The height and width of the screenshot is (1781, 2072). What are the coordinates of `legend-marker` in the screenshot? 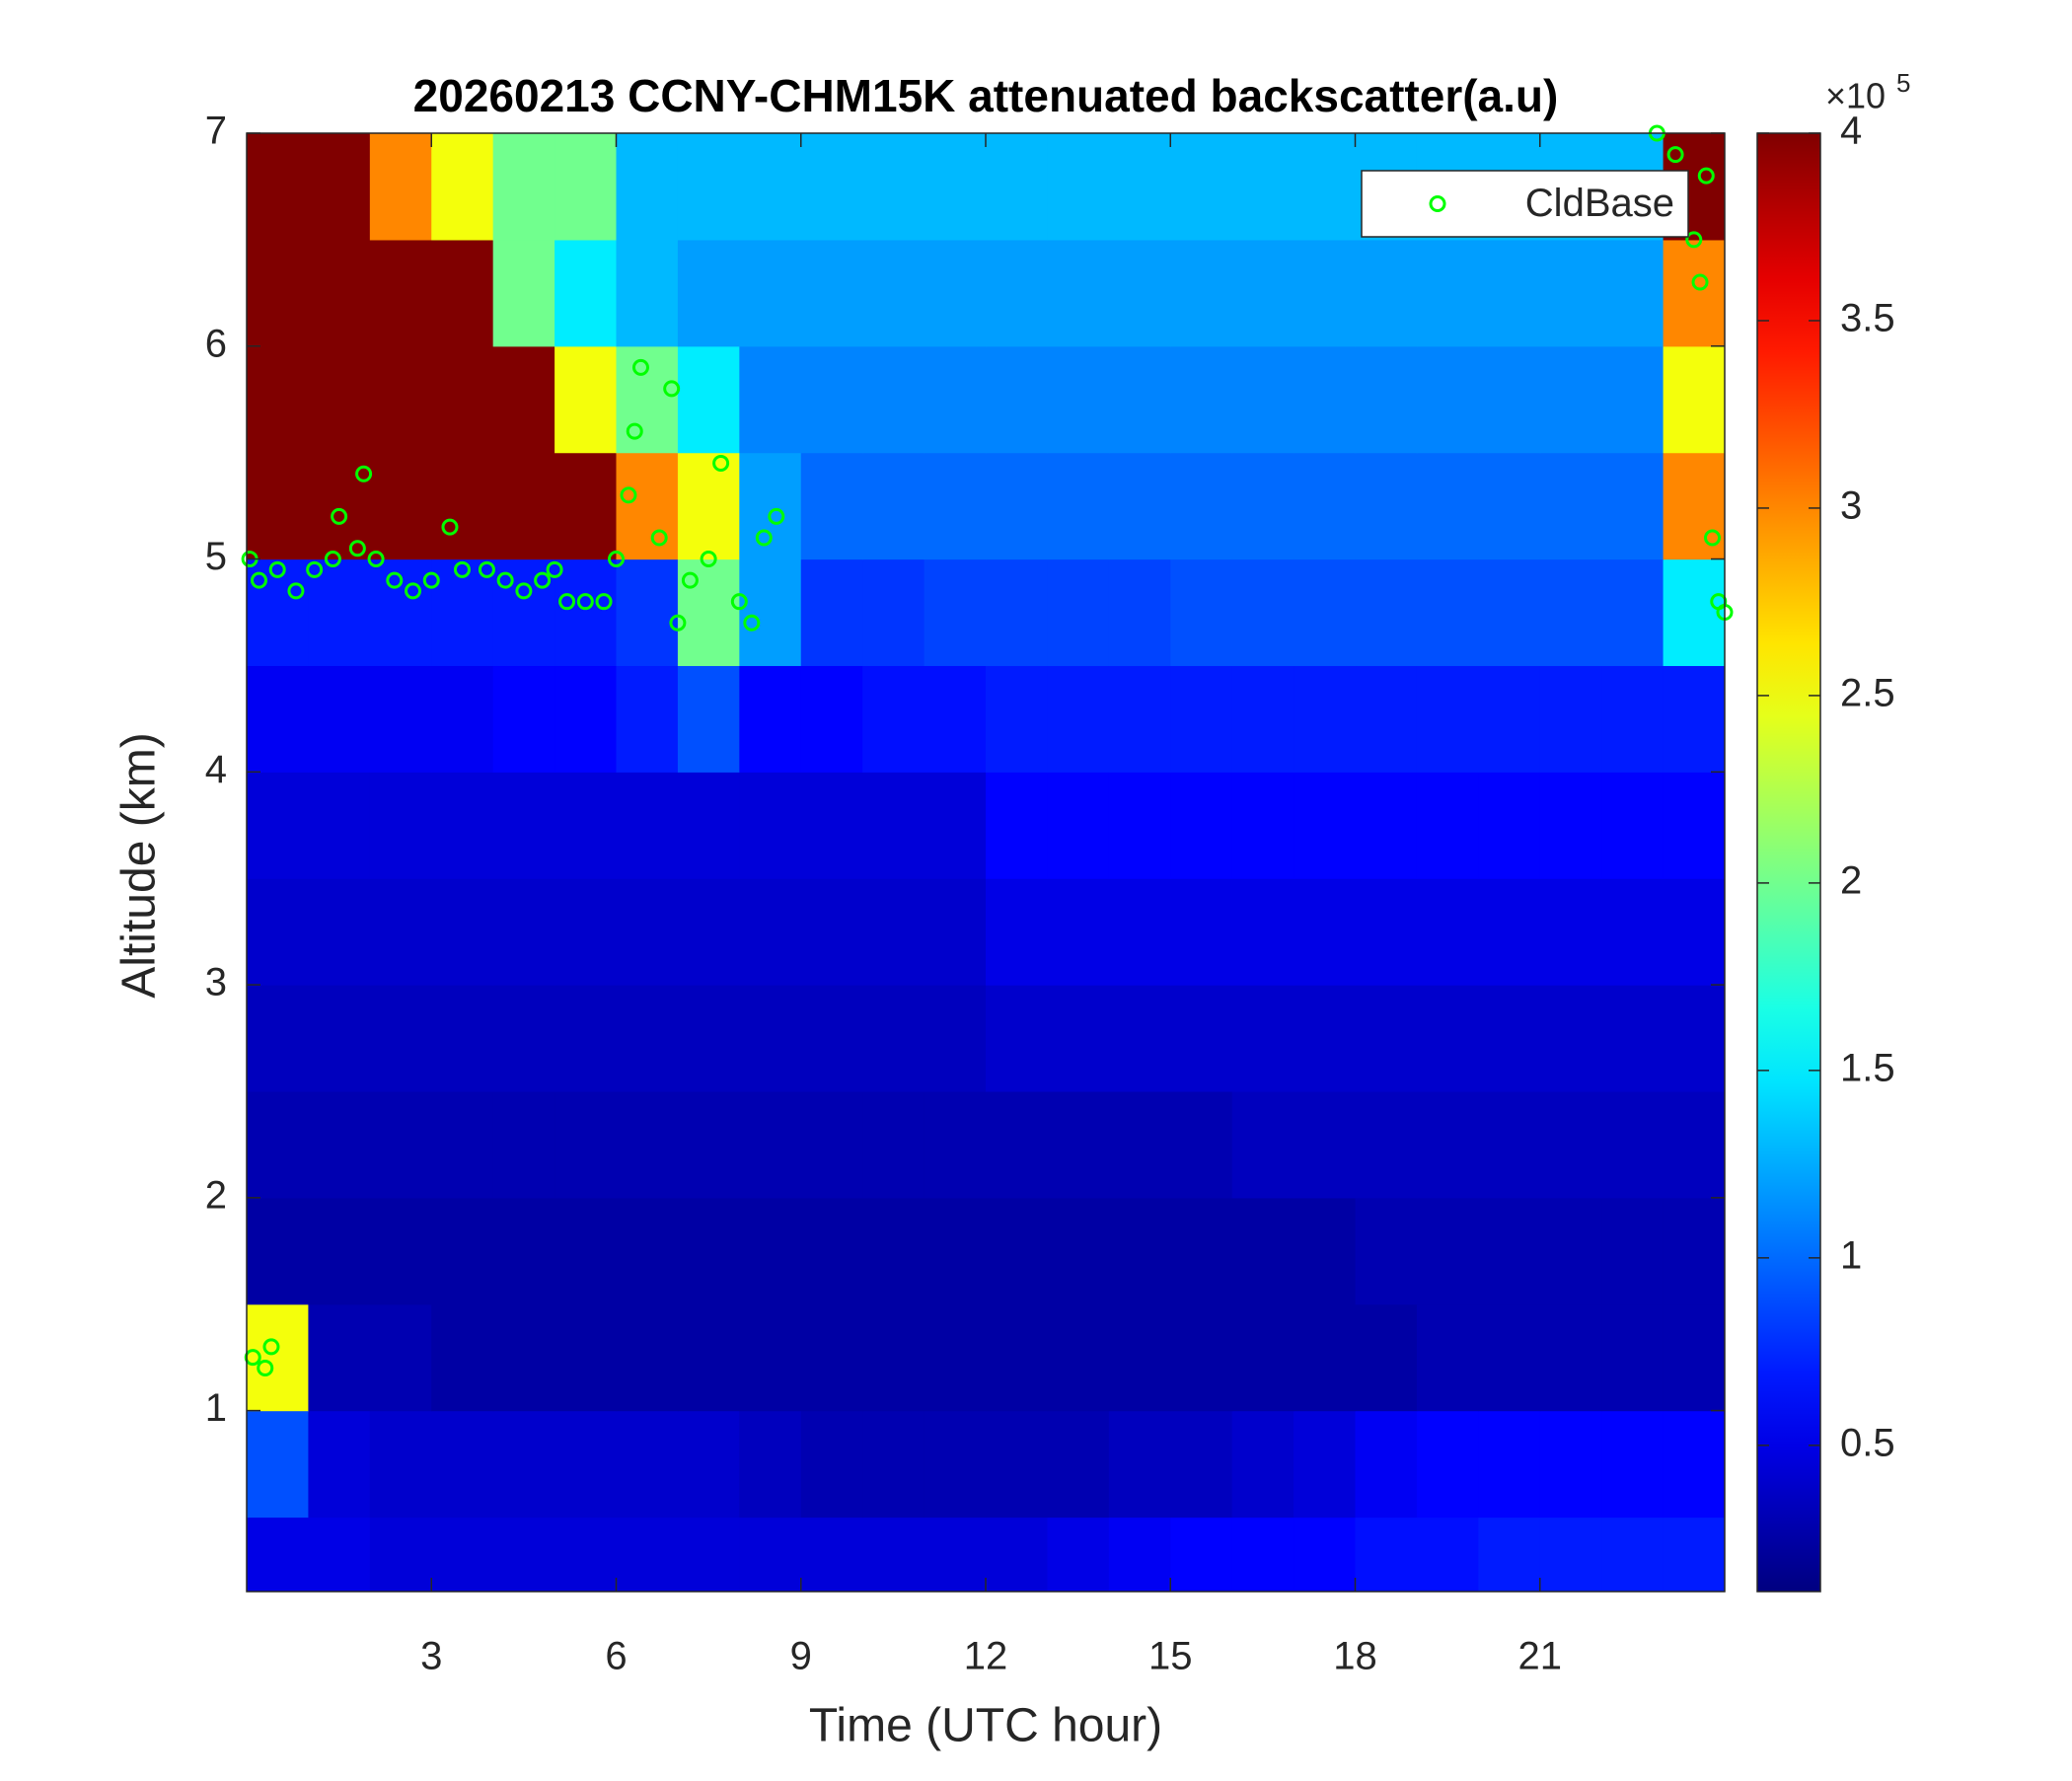 It's located at (1438, 204).